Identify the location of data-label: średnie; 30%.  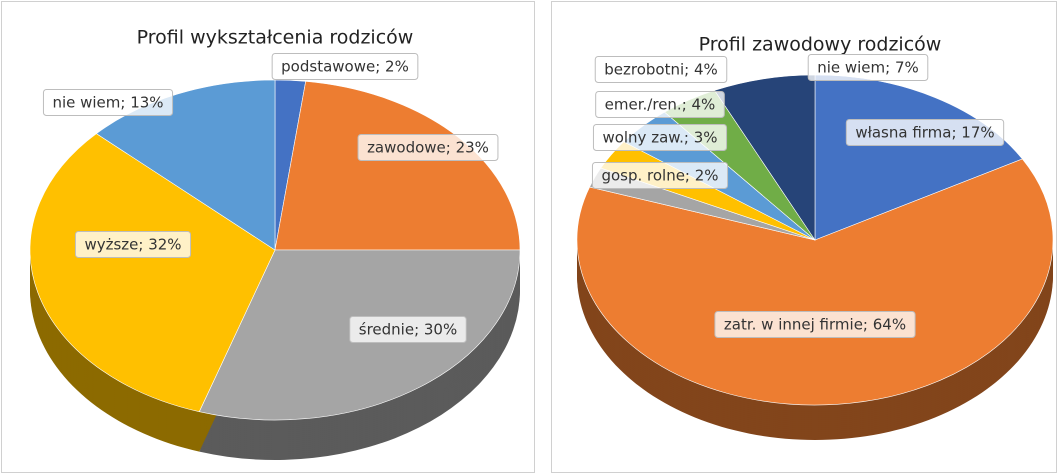
(408, 330).